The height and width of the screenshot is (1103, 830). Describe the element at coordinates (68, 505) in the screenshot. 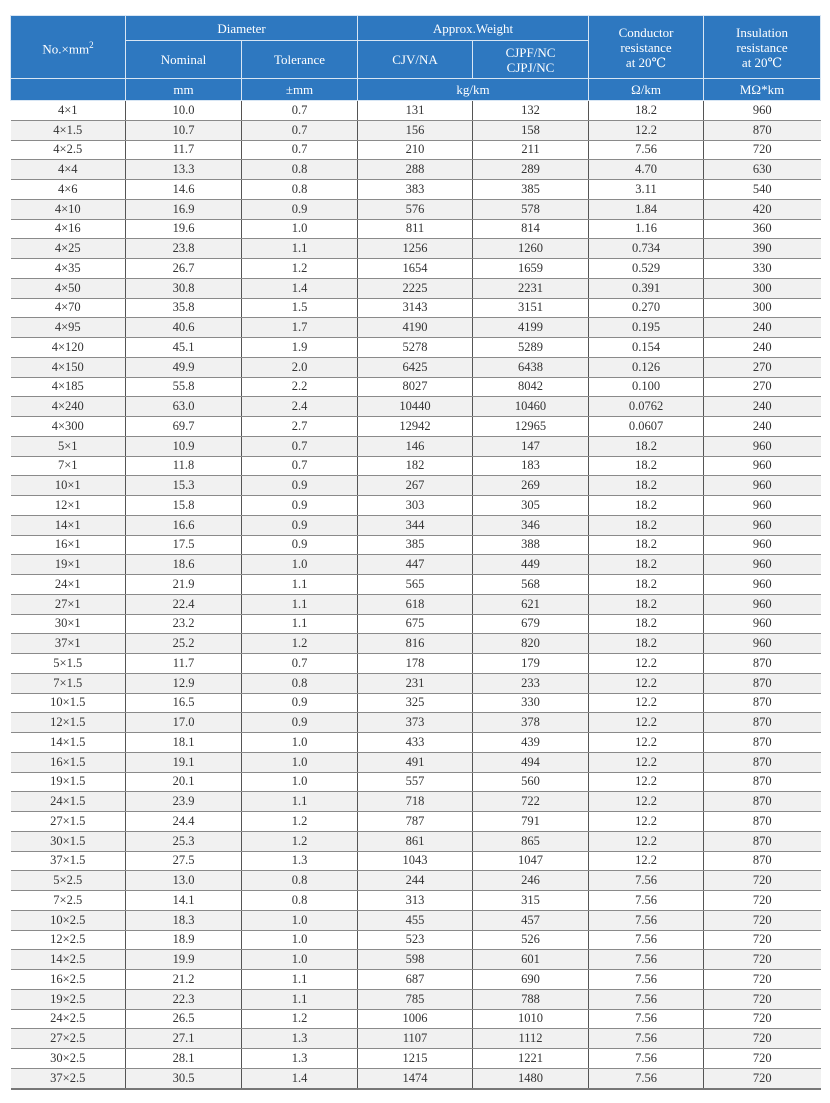

I see `cell-size: 12×1` at that location.